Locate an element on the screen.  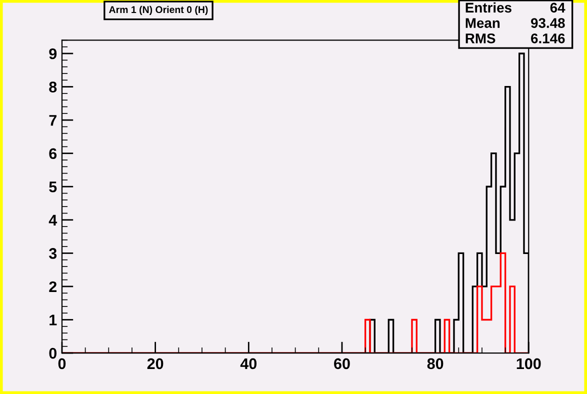
text: 64 is located at coordinates (558, 7).